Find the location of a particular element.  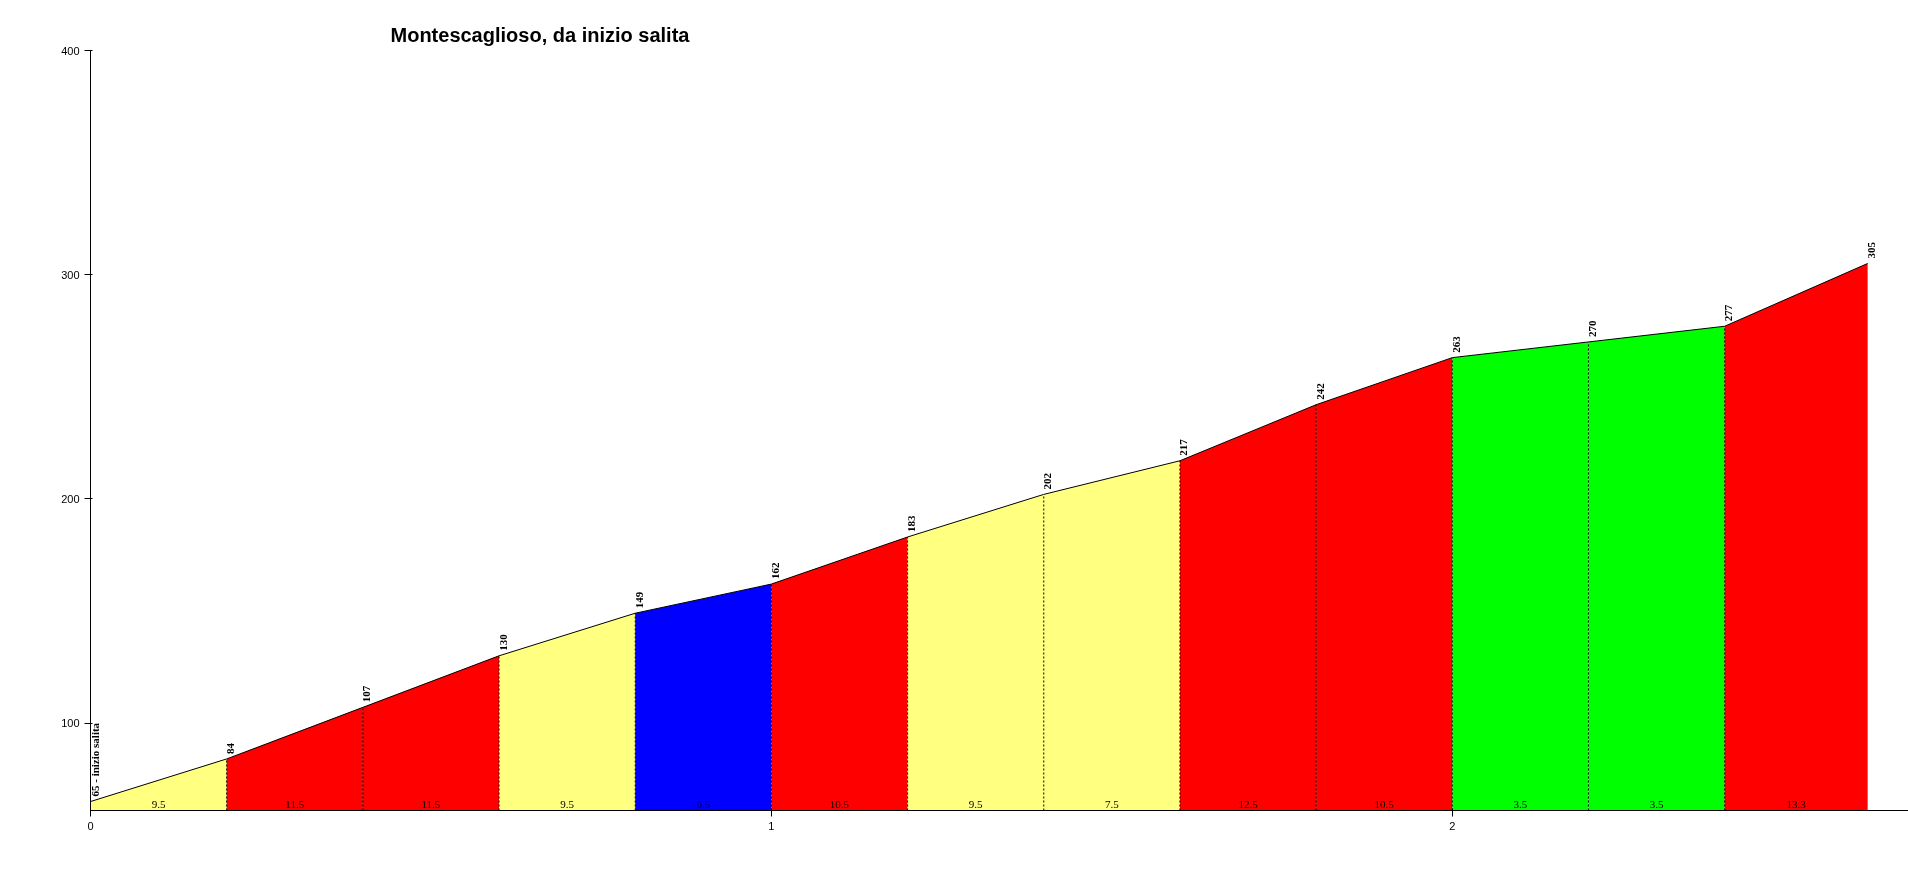

data-label: 149 is located at coordinates (638, 600).